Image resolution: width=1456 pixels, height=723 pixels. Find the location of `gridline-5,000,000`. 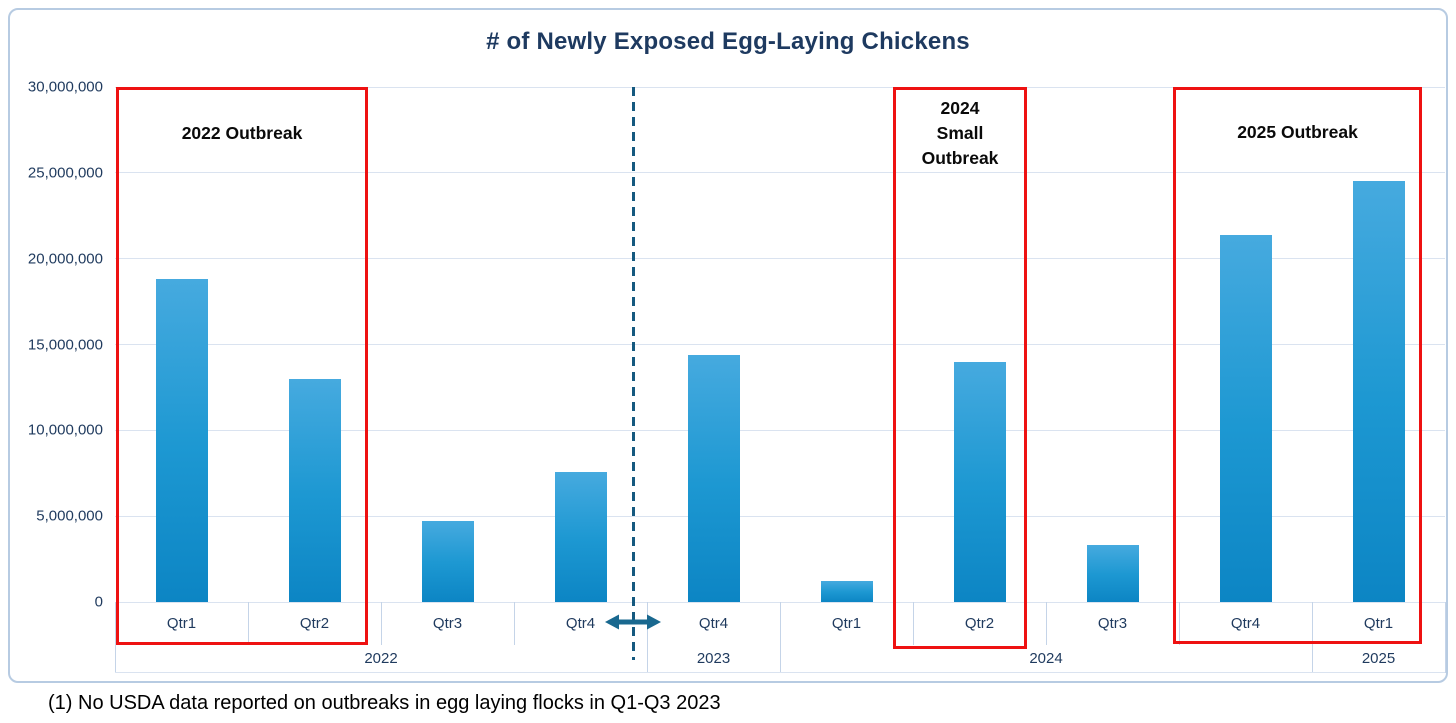

gridline-5,000,000 is located at coordinates (780, 516).